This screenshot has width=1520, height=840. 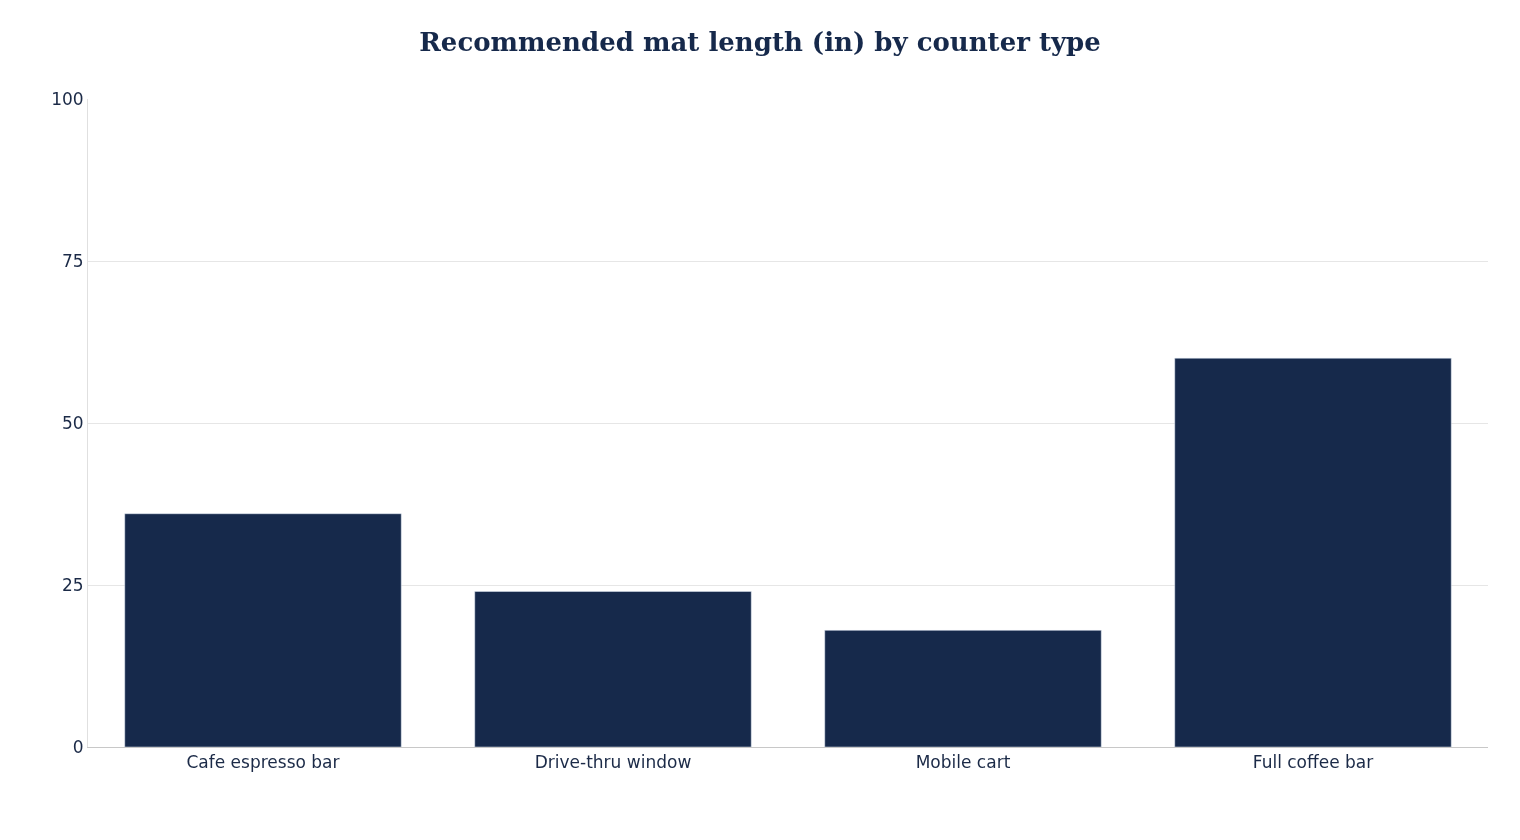 I want to click on chart-title: Recommended mat length (in) by counter type, so click(x=760, y=42).